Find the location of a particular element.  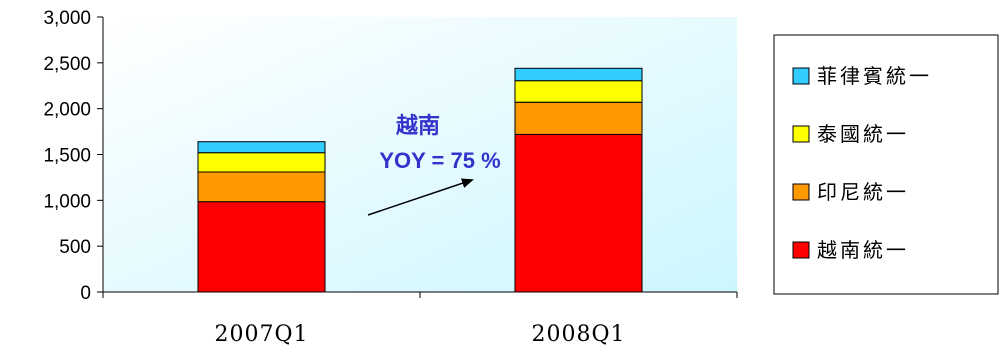

legend-label: 菲律賓統一 is located at coordinates (874, 76).